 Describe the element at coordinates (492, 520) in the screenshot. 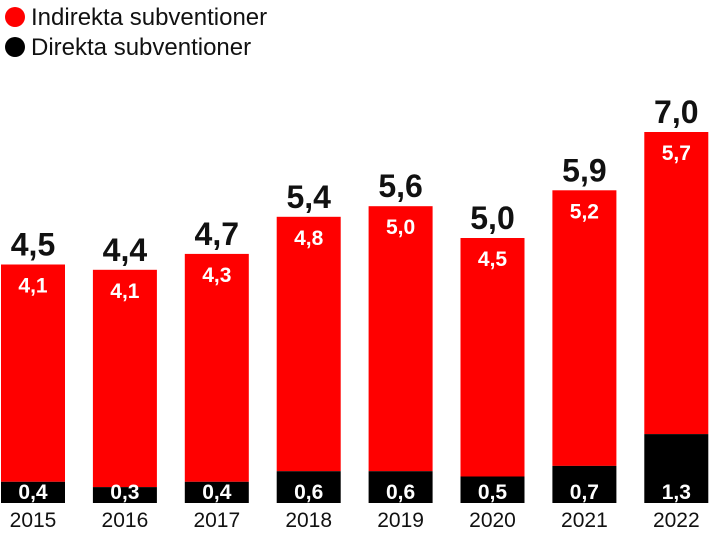

I see `category-label-2020: 2020` at that location.